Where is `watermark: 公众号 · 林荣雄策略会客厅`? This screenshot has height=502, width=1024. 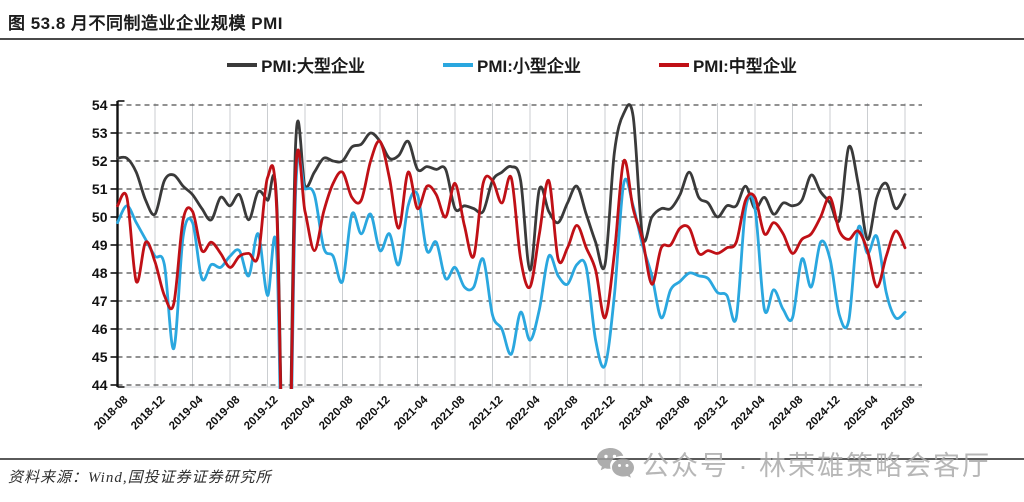
watermark: 公众号 · 林荣雄策略会客厅 is located at coordinates (793, 463).